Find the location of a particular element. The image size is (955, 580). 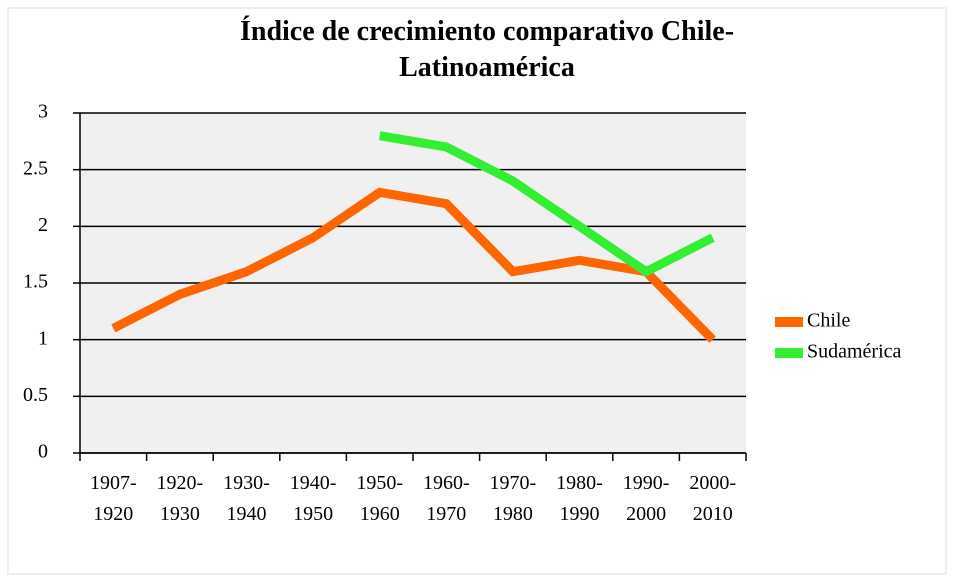

y-tick-label: 1 is located at coordinates (43, 338).